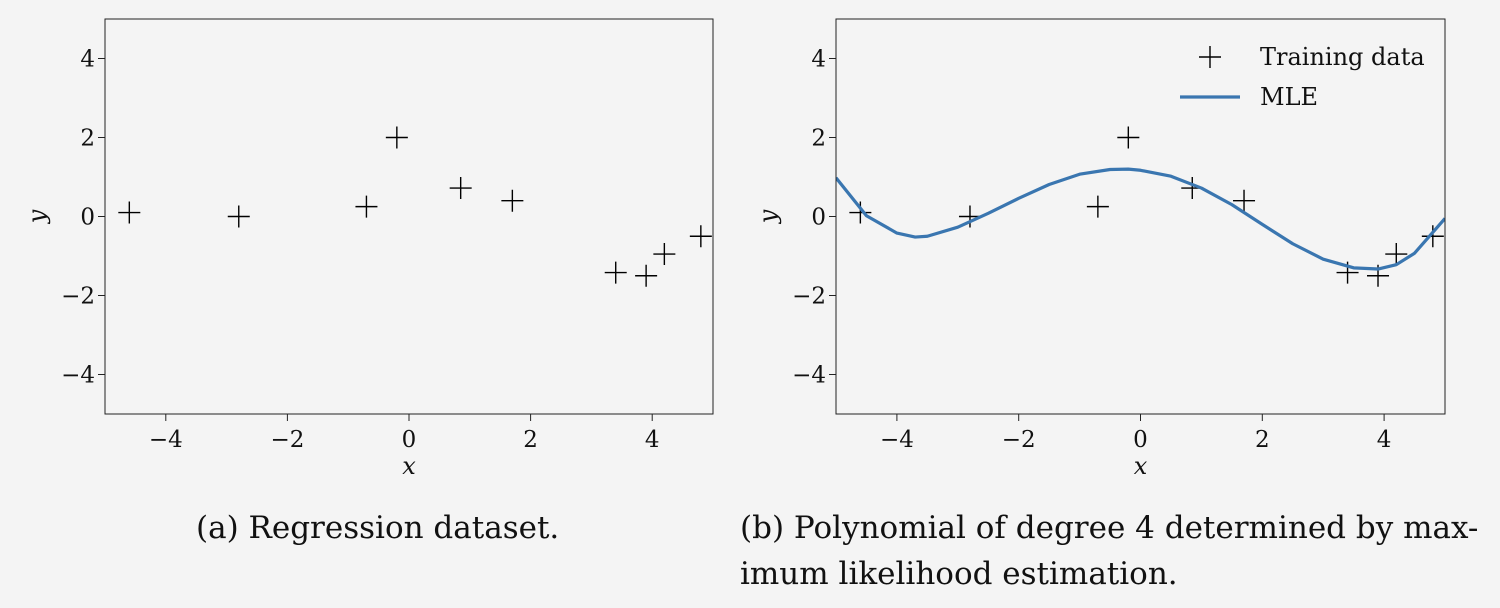 The width and height of the screenshot is (1500, 608). What do you see at coordinates (1302, 77) in the screenshot?
I see `legend: Training data MLE` at bounding box center [1302, 77].